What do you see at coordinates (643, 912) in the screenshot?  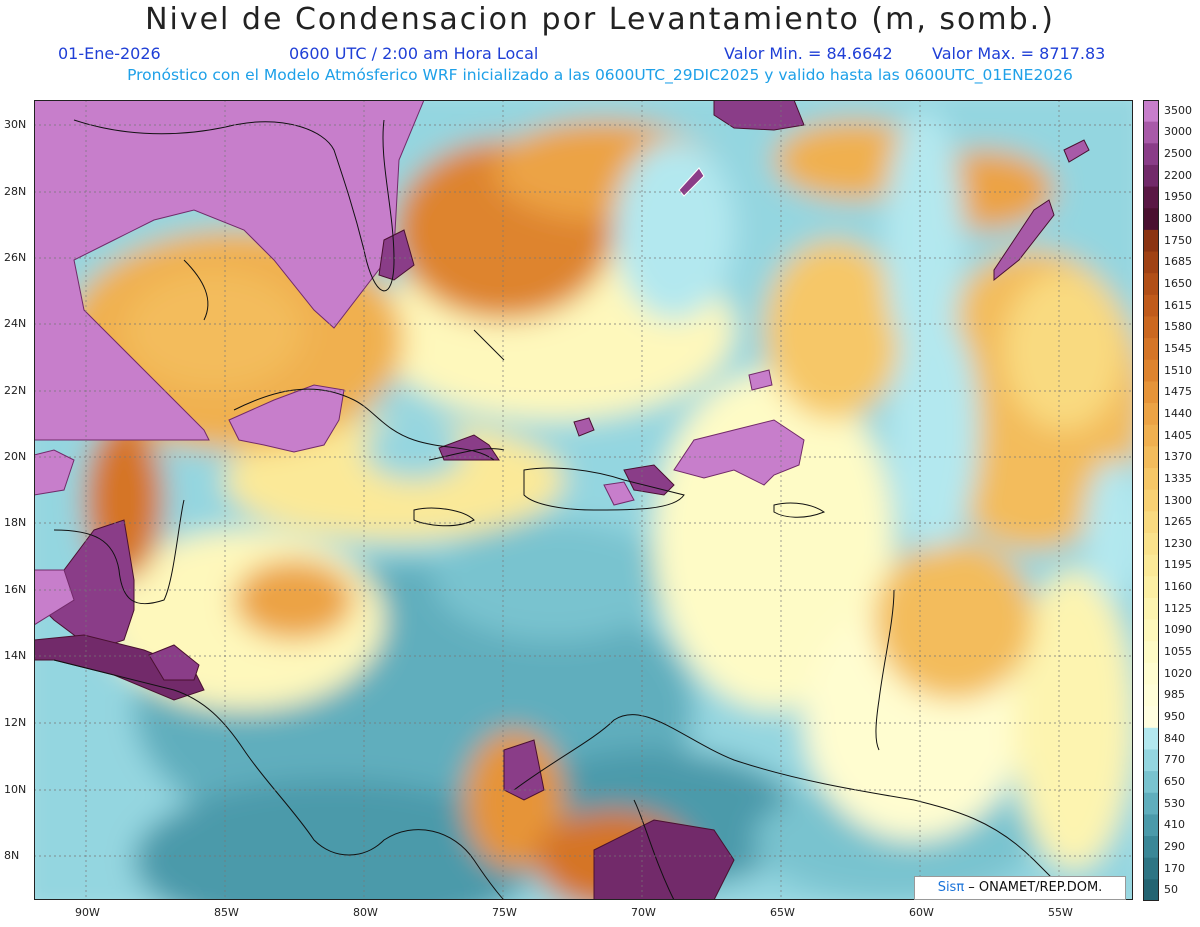 I see `lon-label: 70W` at bounding box center [643, 912].